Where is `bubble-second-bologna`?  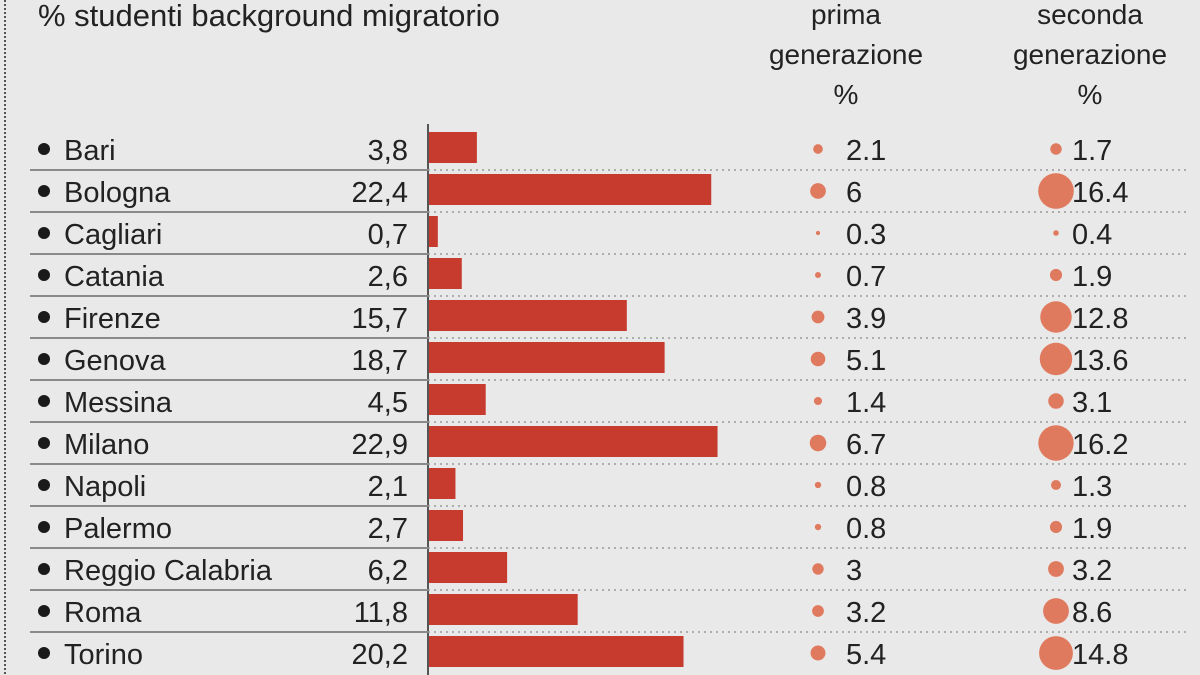
bubble-second-bologna is located at coordinates (1056, 191).